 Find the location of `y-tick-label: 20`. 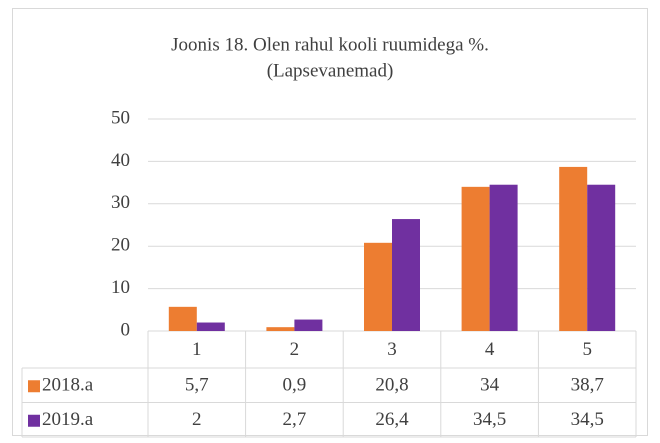

y-tick-label: 20 is located at coordinates (120, 245).